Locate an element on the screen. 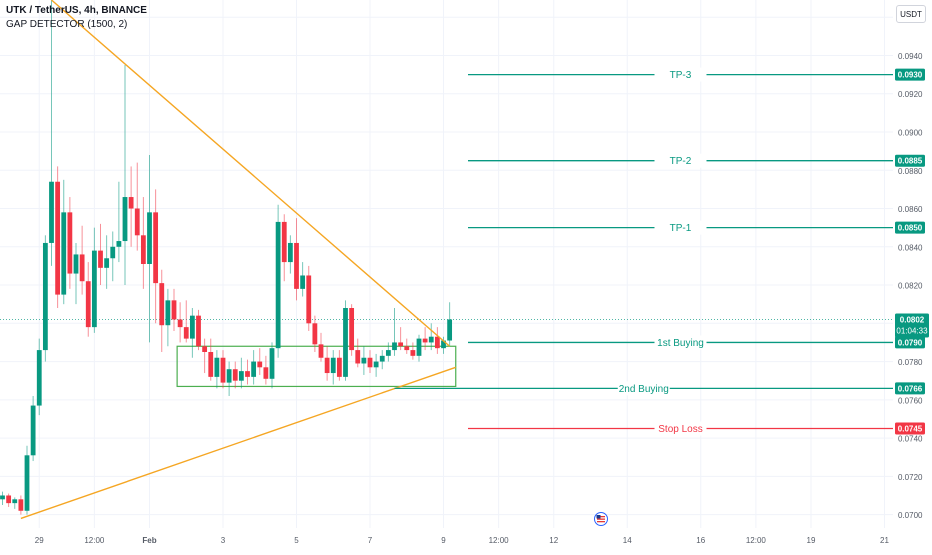  x-tick-label: Feb is located at coordinates (149, 540).